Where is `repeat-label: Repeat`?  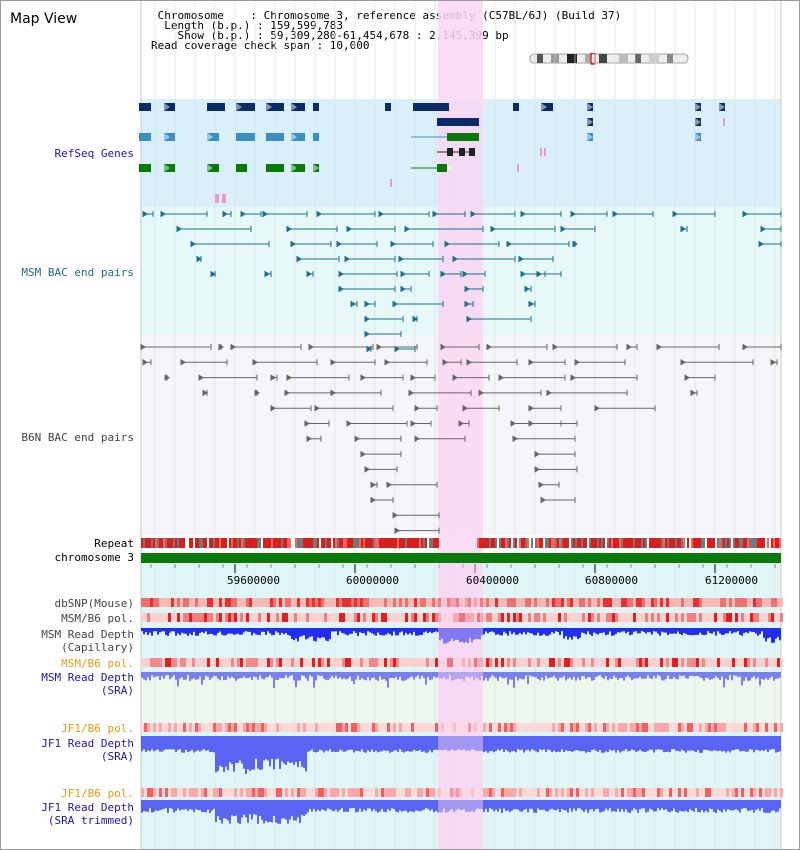 repeat-label: Repeat is located at coordinates (114, 543).